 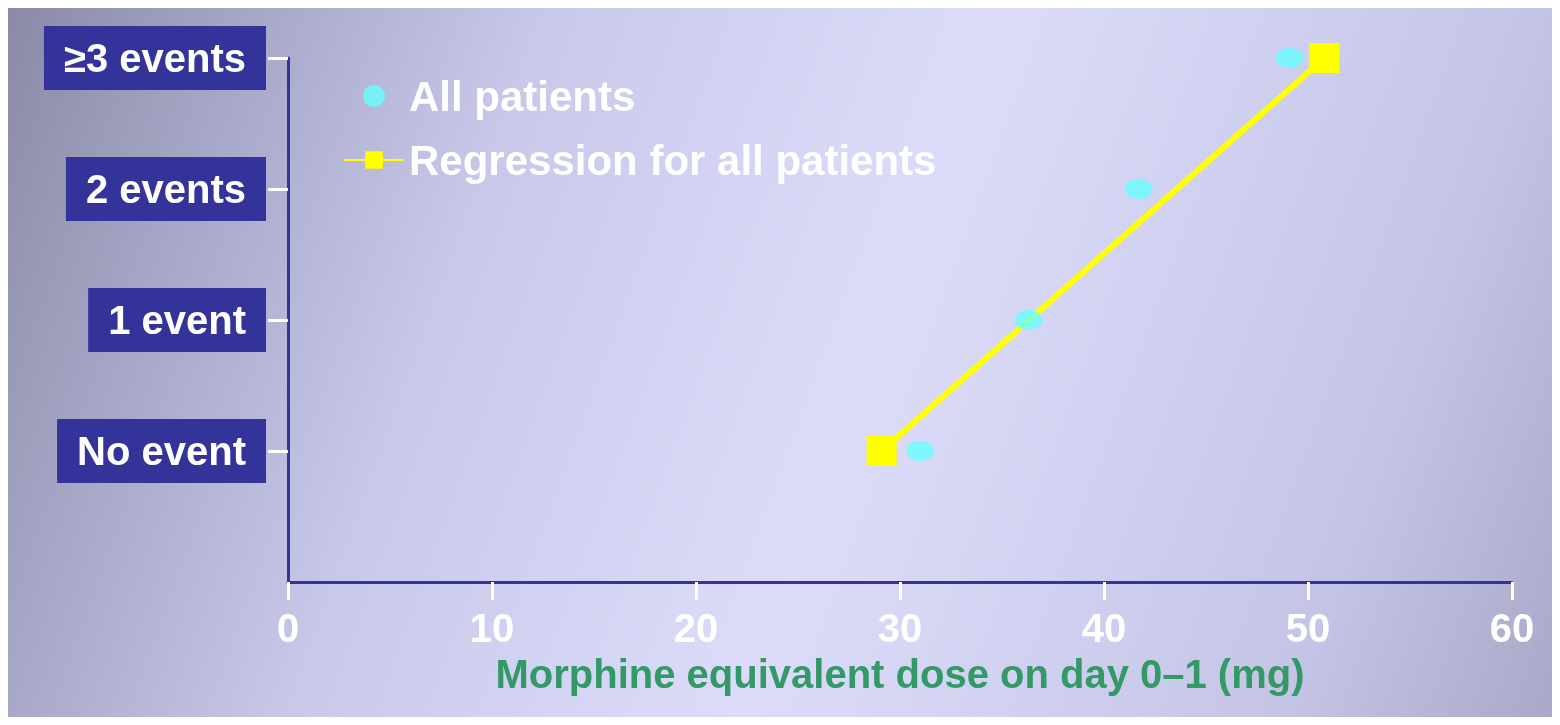 I want to click on x-tick-label: 50, so click(x=1308, y=628).